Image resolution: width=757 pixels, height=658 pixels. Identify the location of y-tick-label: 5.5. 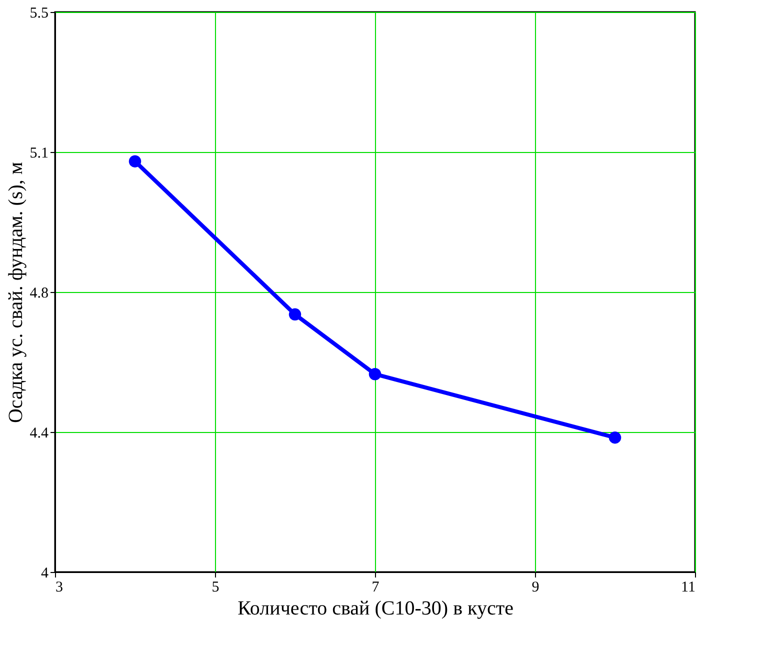
(39, 14).